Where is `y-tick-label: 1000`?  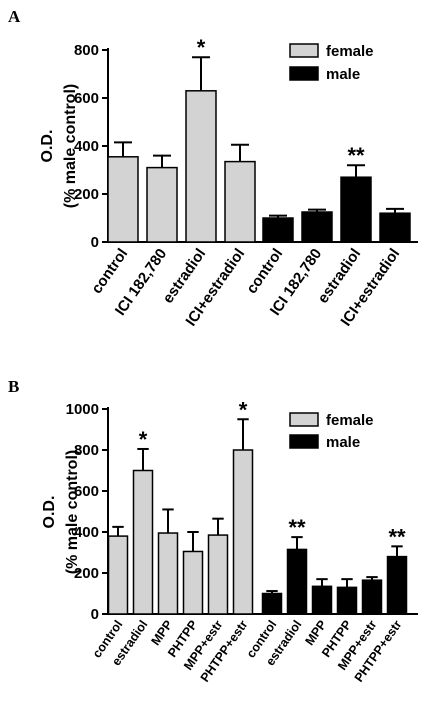
y-tick-label: 1000 is located at coordinates (82, 409).